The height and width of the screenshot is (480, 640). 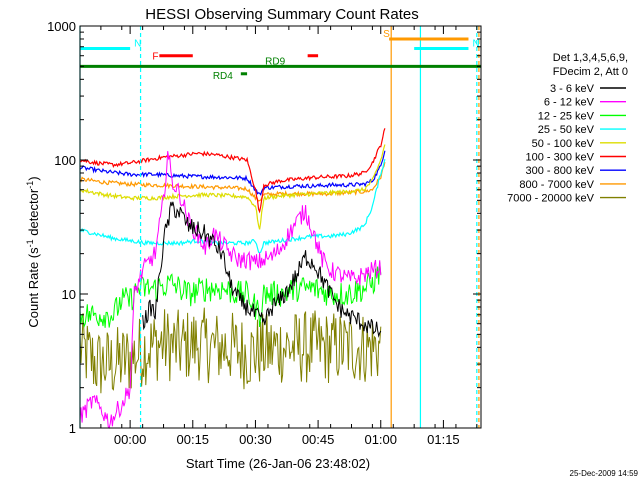 I want to click on flag-label-rd4-7: RD4, so click(x=223, y=76).